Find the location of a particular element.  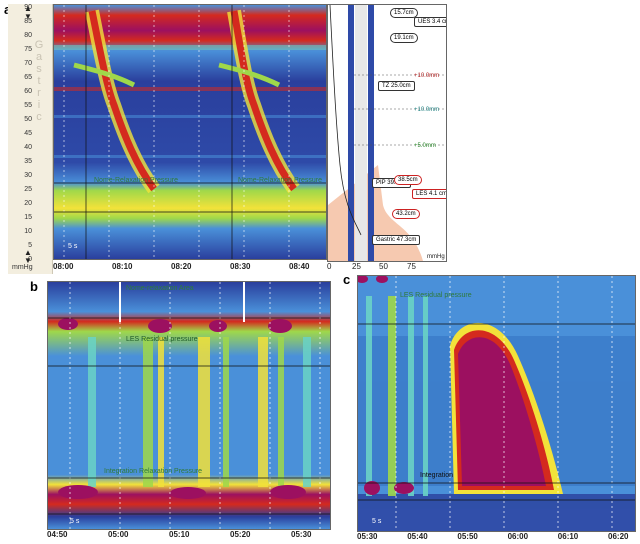

panel-a-label: a is located at coordinates (7, 9).